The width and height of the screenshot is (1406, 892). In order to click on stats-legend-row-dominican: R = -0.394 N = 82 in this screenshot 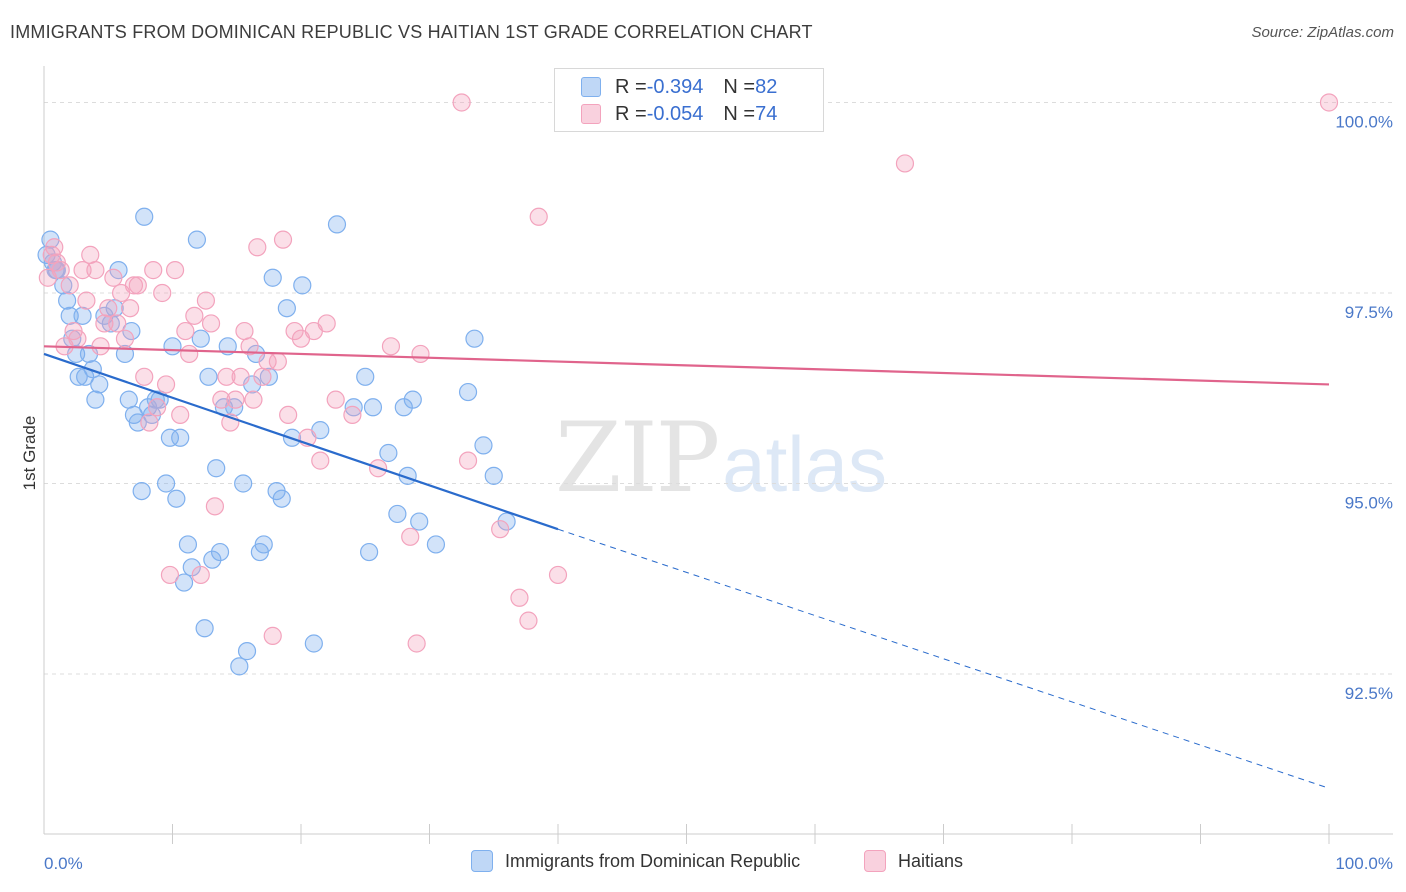, I will do `click(666, 87)`.